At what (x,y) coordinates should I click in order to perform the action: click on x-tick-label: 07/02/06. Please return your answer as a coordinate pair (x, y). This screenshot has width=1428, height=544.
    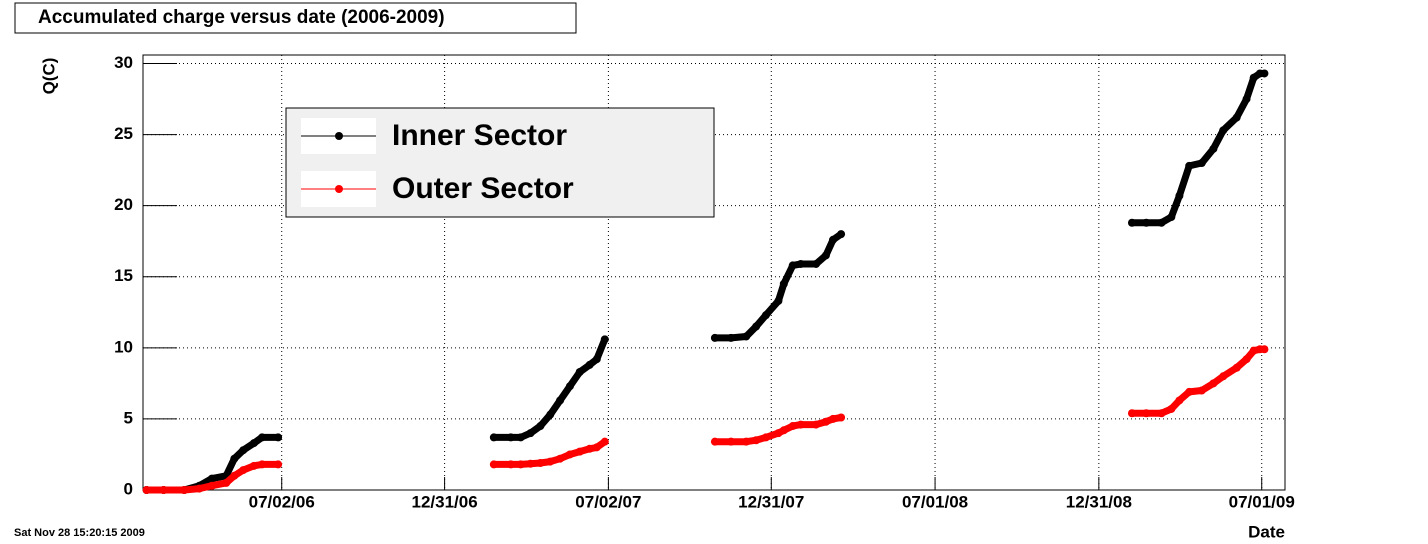
    Looking at the image, I should click on (282, 501).